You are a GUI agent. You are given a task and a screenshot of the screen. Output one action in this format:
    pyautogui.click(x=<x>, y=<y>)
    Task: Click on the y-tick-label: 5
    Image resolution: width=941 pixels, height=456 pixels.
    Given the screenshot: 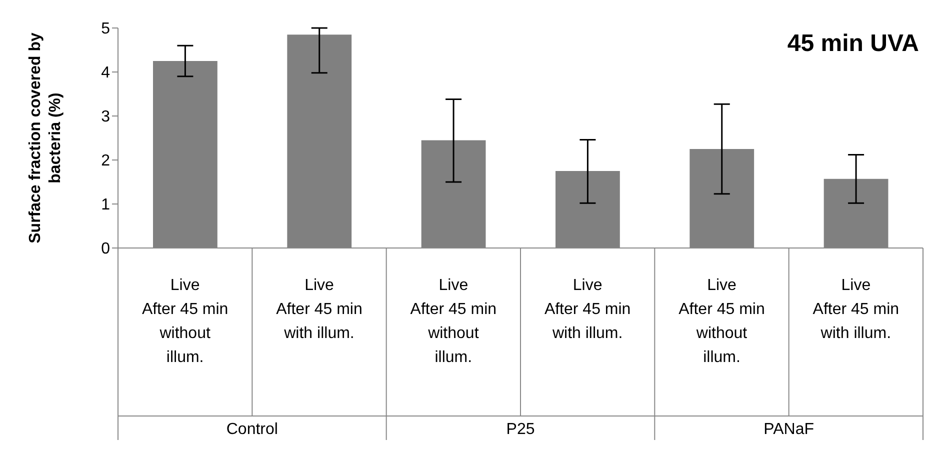 What is the action you would take?
    pyautogui.click(x=105, y=29)
    